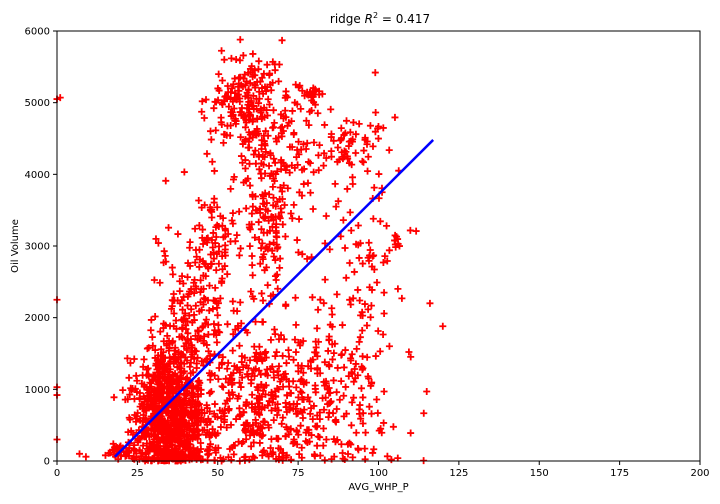  Describe the element at coordinates (137, 473) in the screenshot. I see `x-tick-label: 25` at that location.